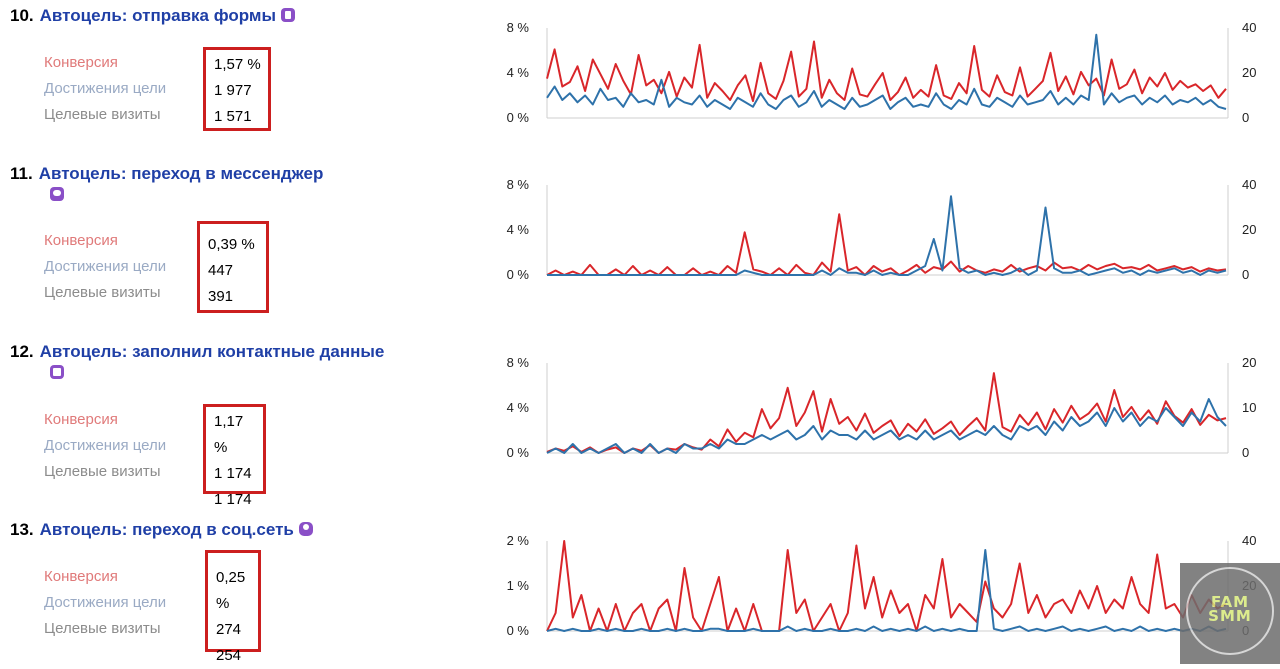 This screenshot has height=669, width=1280. I want to click on goal-name-link: Автоцель: переход в соц.сеть, so click(166, 529).